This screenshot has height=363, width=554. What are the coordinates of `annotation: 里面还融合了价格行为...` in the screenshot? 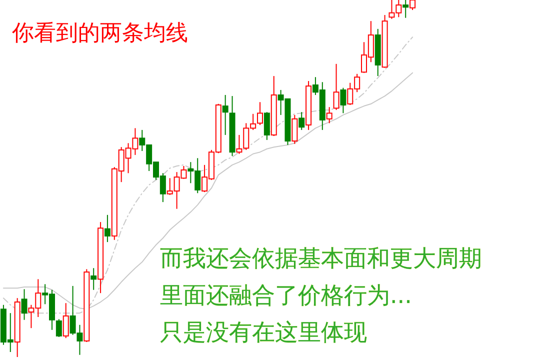 It's located at (286, 296).